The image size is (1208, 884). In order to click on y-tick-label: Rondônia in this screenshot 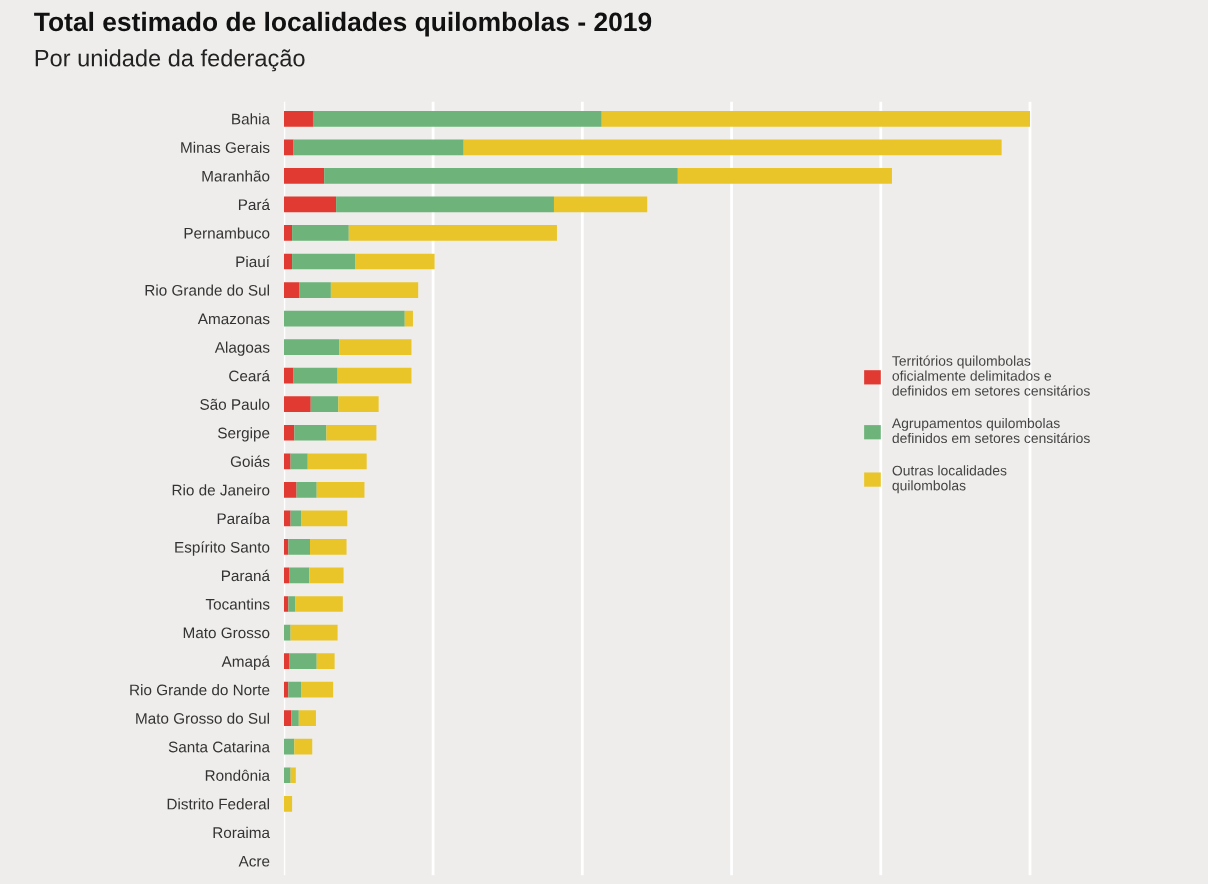, I will do `click(237, 775)`.